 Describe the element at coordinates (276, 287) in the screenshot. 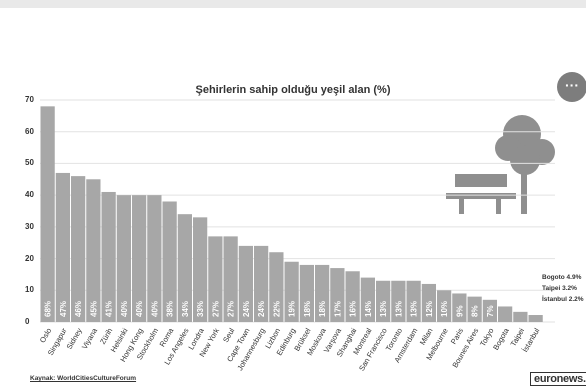

I see `bar-lizbon` at that location.